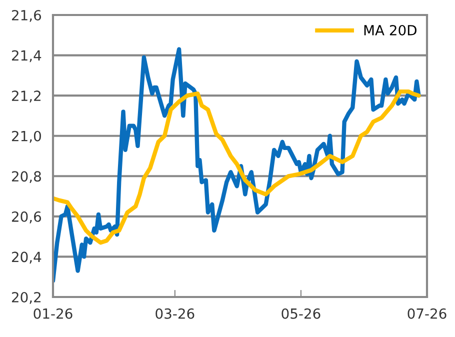 This screenshot has width=455, height=337. What do you see at coordinates (27, 258) in the screenshot?
I see `y-tick-label: 20,4` at bounding box center [27, 258].